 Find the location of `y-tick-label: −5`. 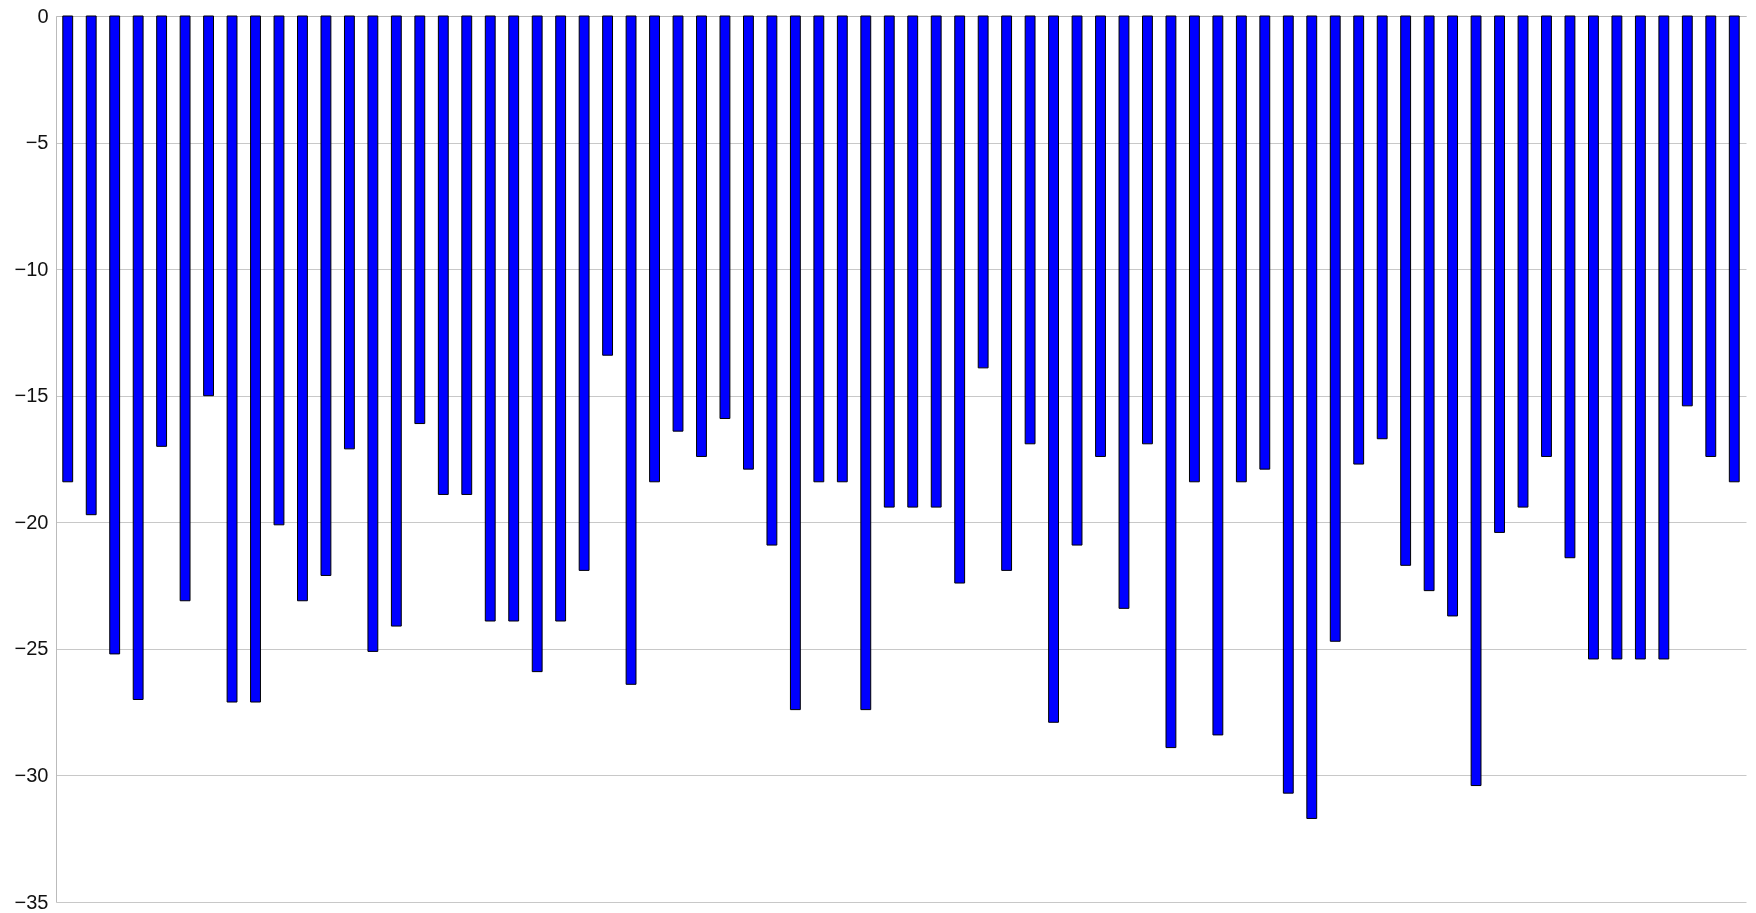

y-tick-label: −5 is located at coordinates (37, 142).